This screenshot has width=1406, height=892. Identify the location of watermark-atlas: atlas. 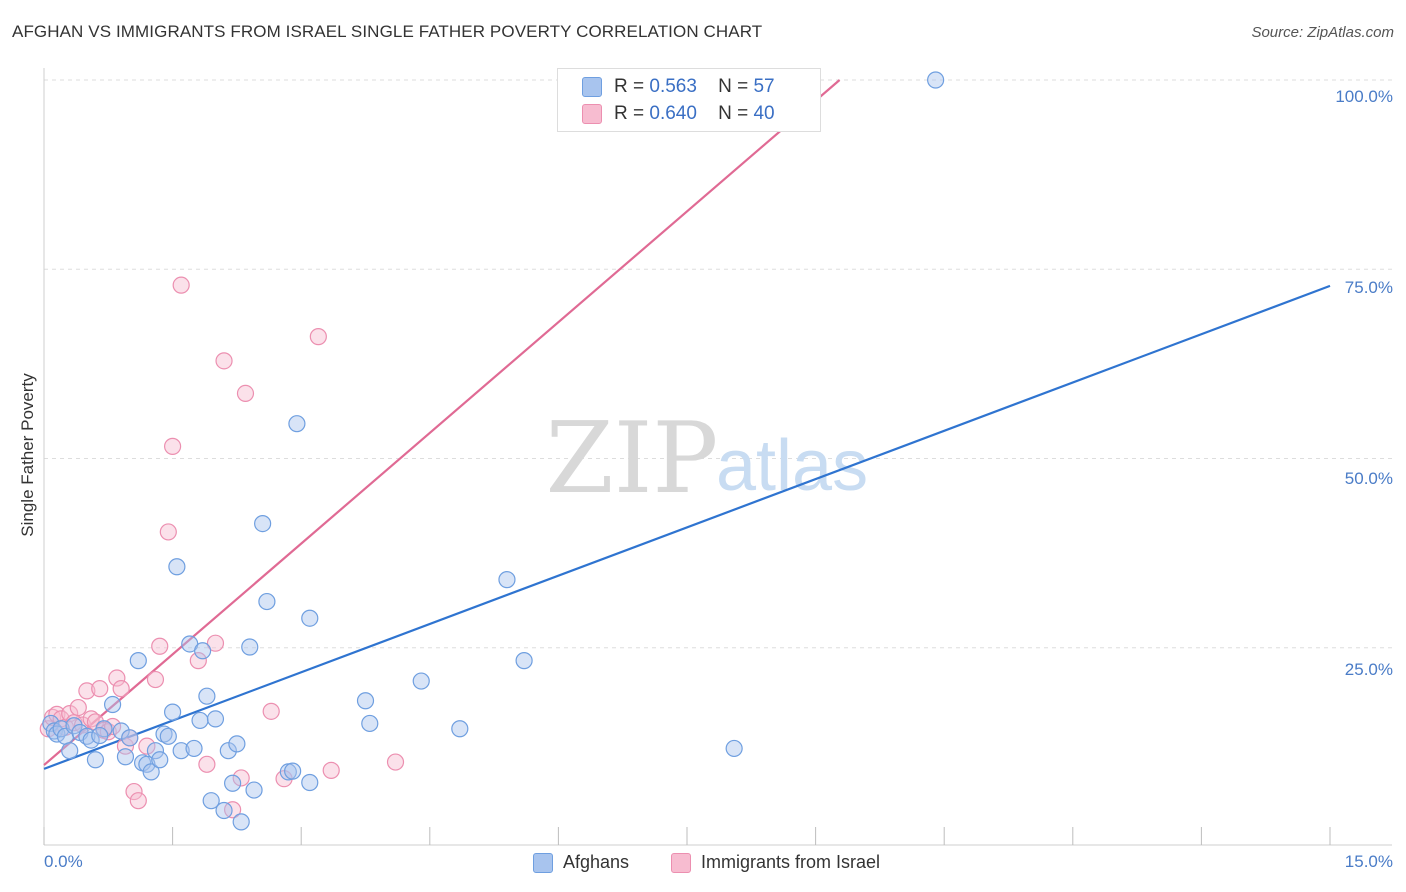
(792, 466).